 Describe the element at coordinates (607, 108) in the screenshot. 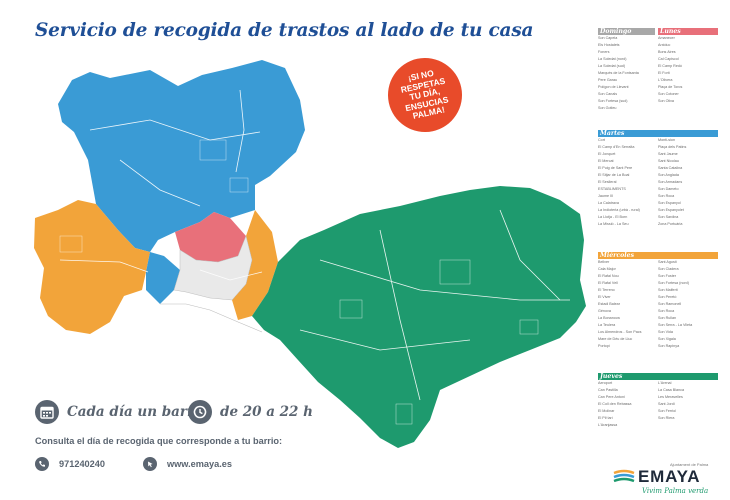

I see `list-item: Son Gotleu` at that location.